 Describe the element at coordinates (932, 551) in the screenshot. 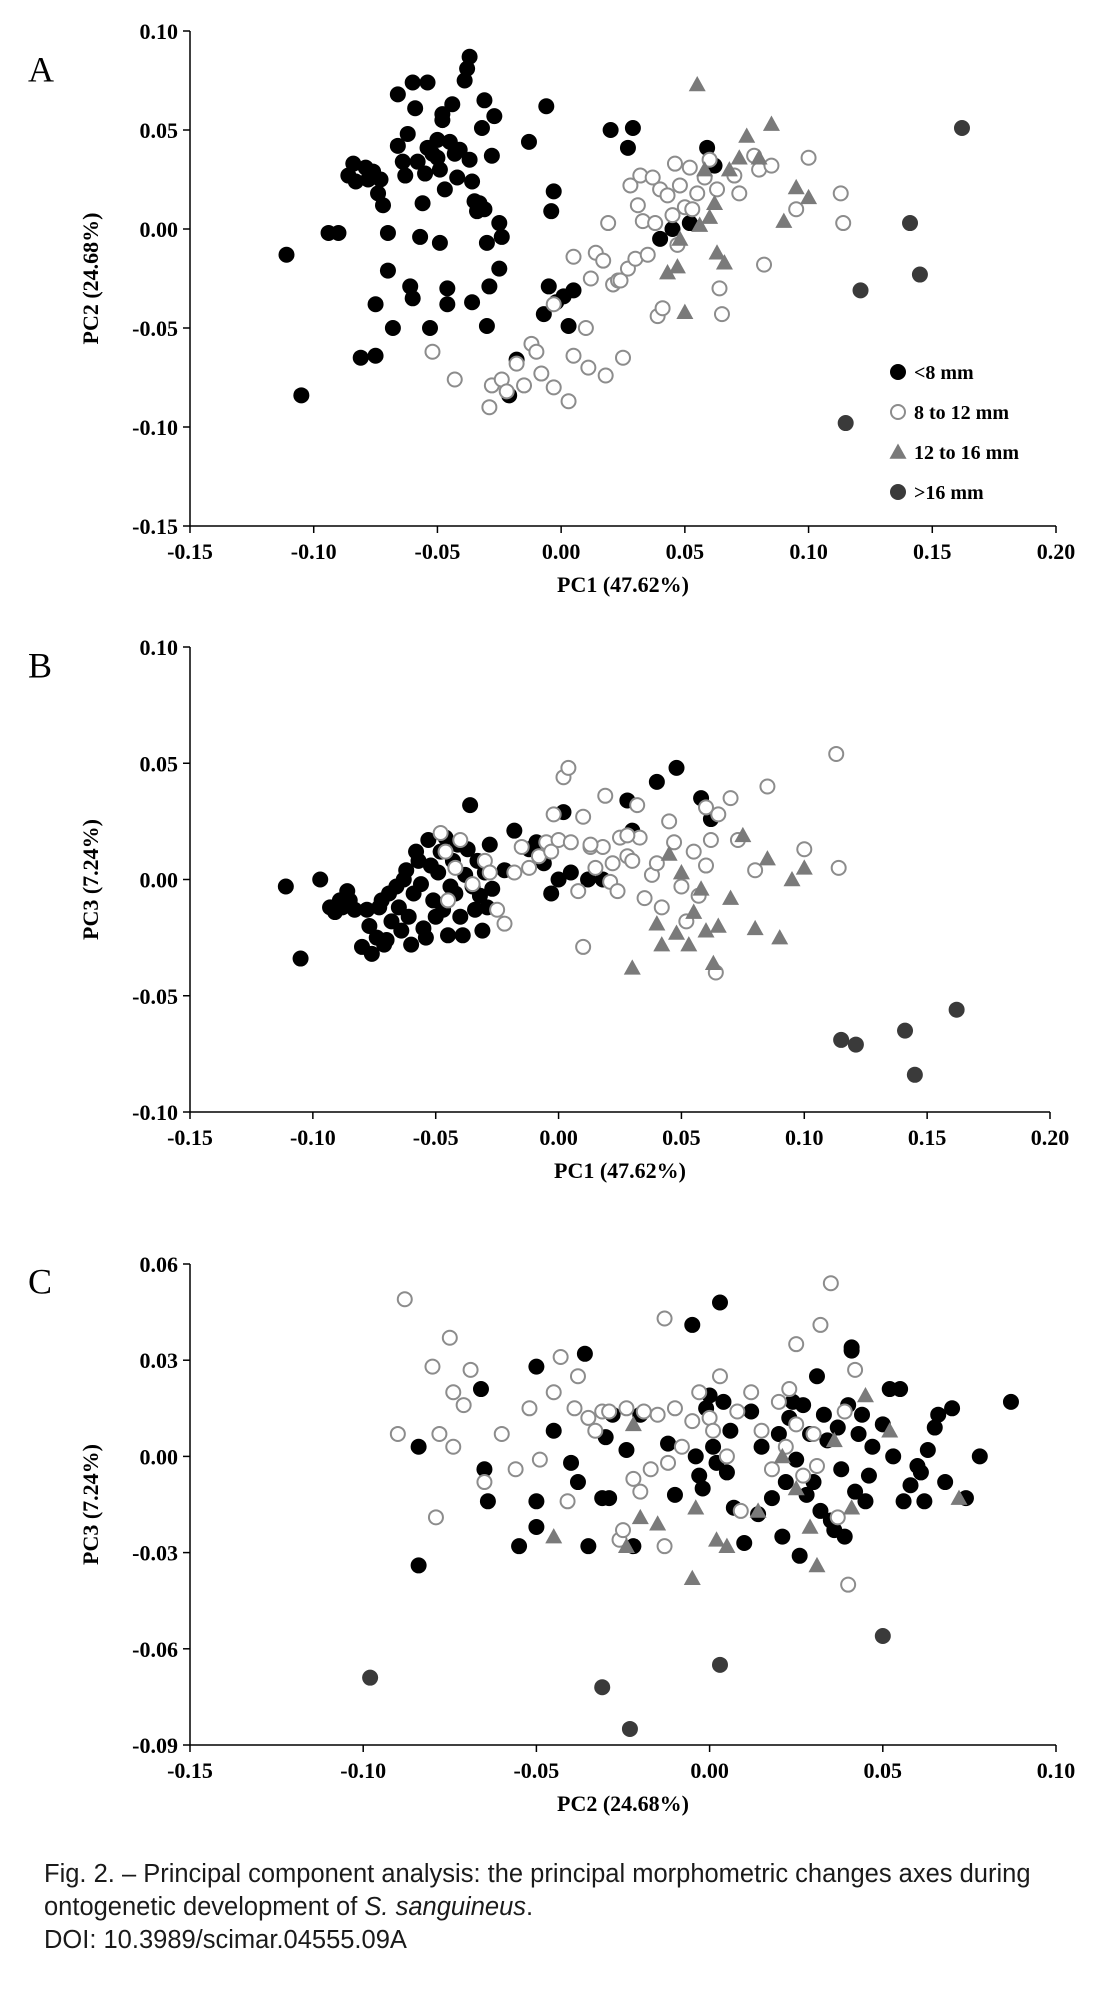

I see `x-tick-label: 0.15` at that location.